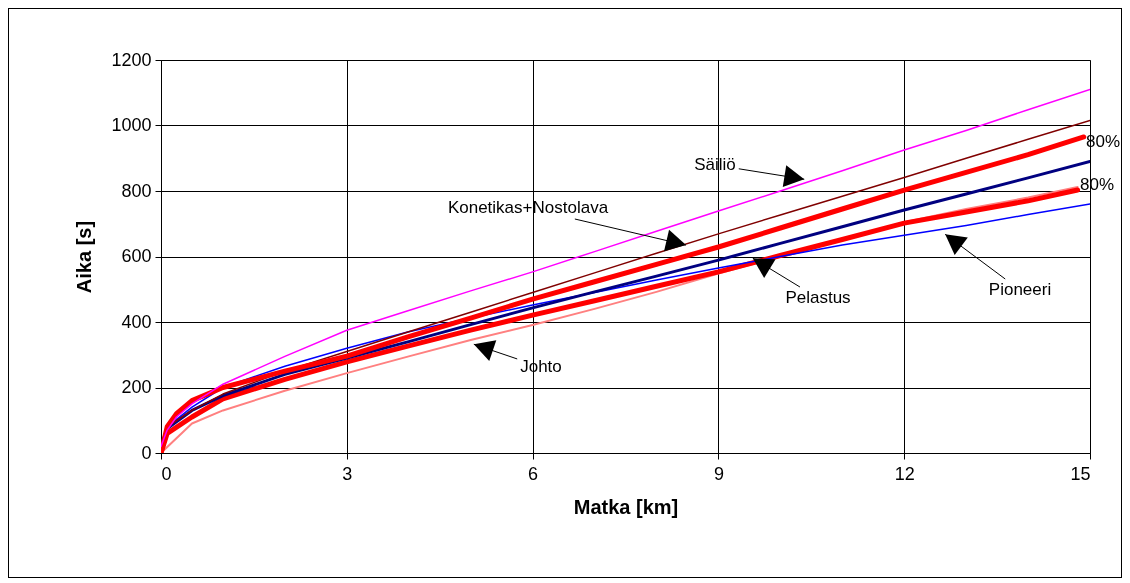 Image resolution: width=1130 pixels, height=583 pixels. Describe the element at coordinates (146, 452) in the screenshot. I see `y-tick-label: 0` at that location.